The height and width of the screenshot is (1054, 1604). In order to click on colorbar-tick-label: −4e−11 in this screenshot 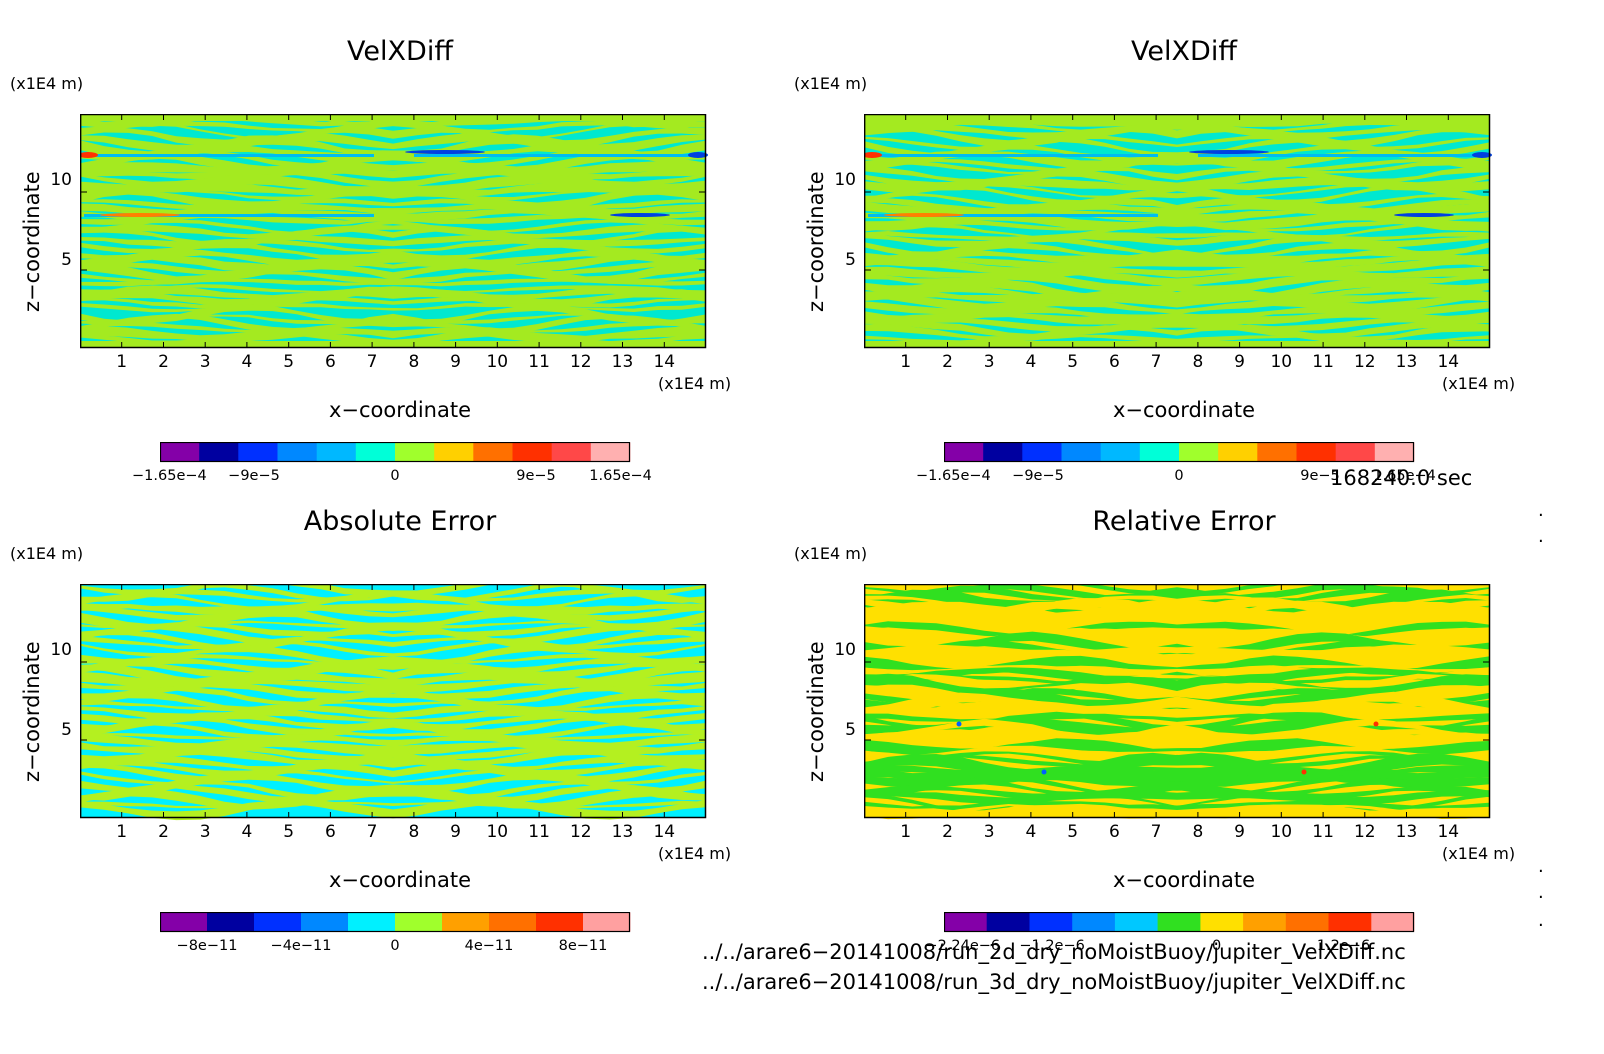, I will do `click(301, 946)`.